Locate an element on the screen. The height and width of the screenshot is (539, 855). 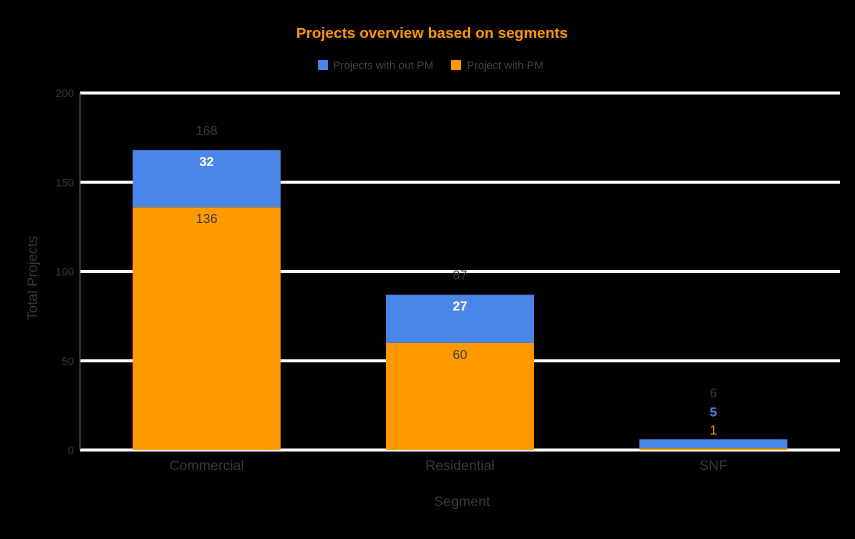
legend-label-projects-without-pm: Projects with out PM is located at coordinates (383, 66).